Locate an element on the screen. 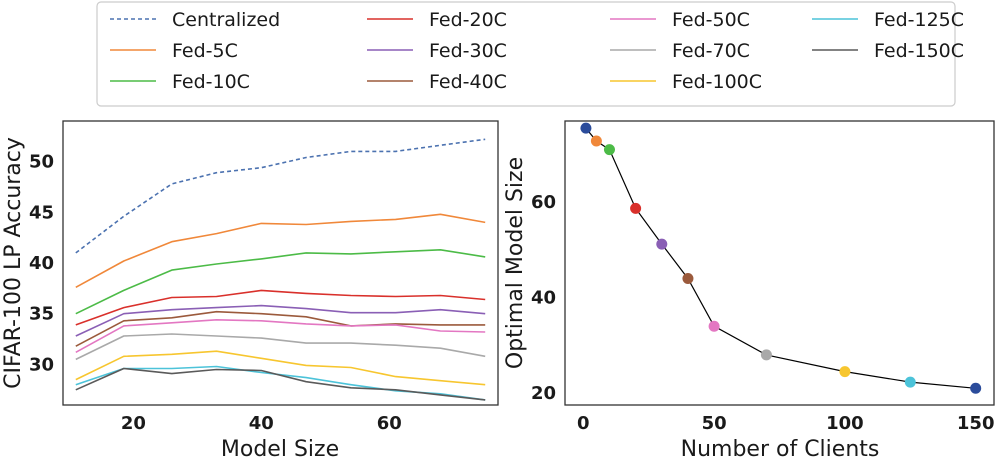 This screenshot has width=996, height=463. legend-label-fed-5c: Fed-5C is located at coordinates (205, 51).